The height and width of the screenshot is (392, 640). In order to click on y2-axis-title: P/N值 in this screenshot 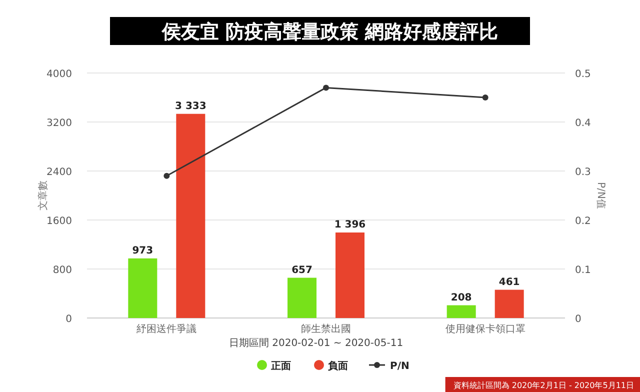, I will do `click(600, 195)`.